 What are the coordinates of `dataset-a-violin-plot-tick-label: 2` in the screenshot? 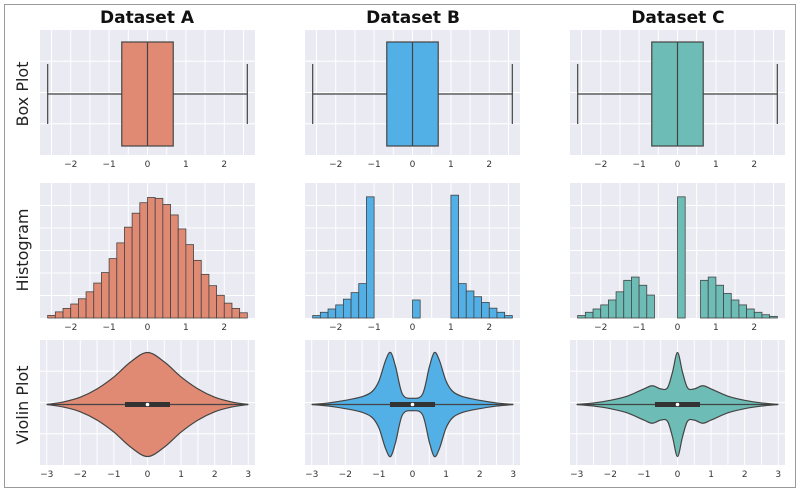 It's located at (215, 475).